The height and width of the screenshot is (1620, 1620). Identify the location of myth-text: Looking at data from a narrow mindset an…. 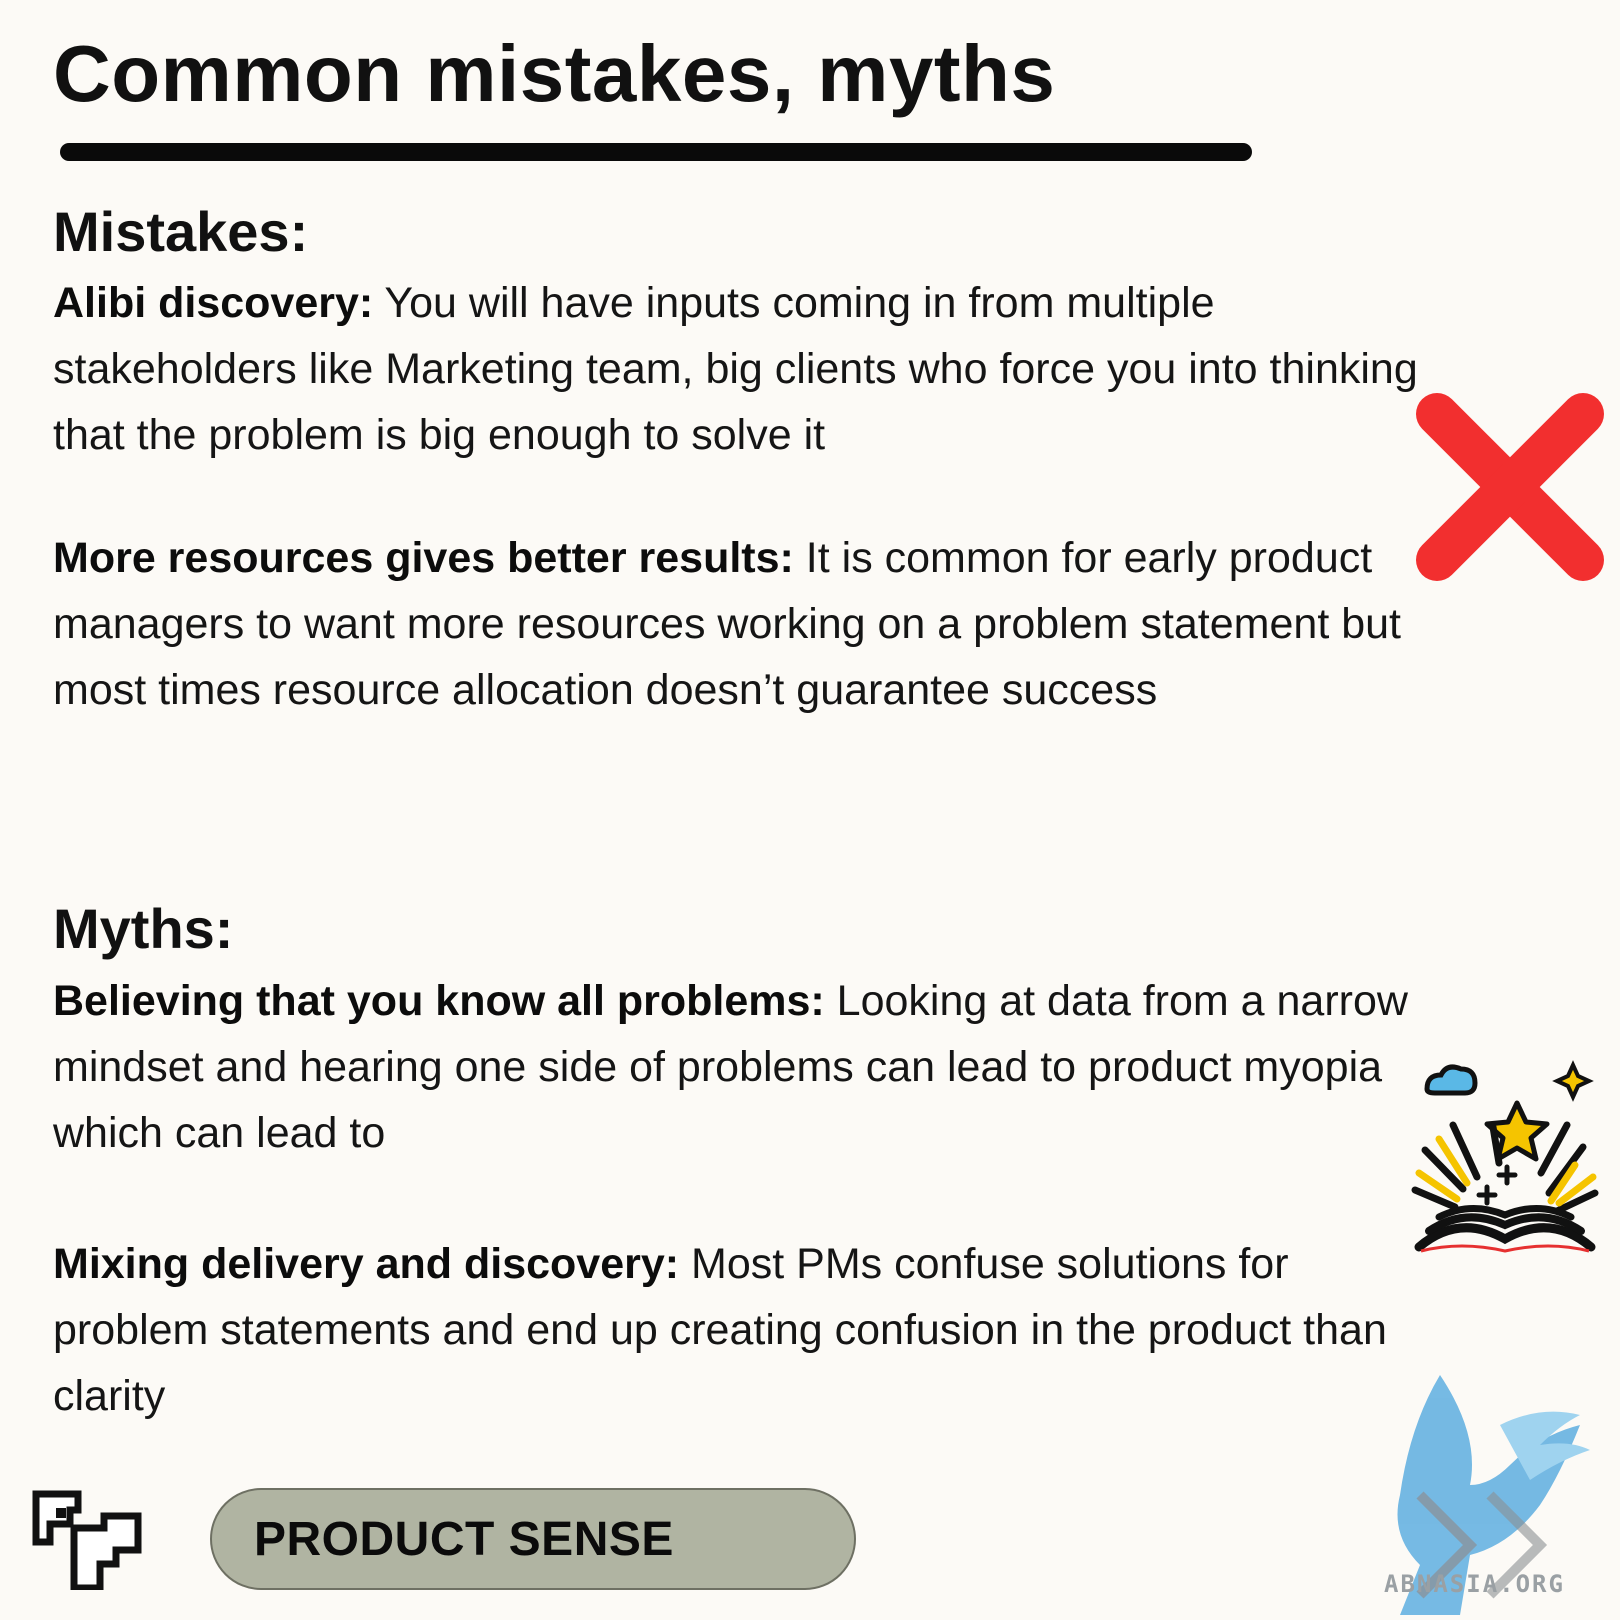
(730, 1067).